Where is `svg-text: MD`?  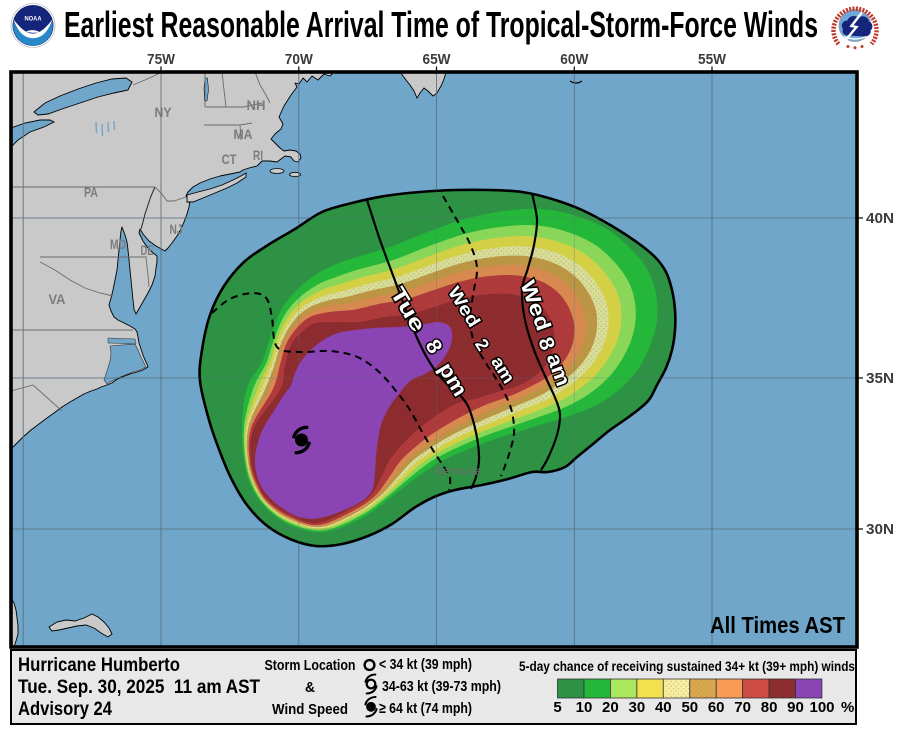
svg-text: MD is located at coordinates (118, 244).